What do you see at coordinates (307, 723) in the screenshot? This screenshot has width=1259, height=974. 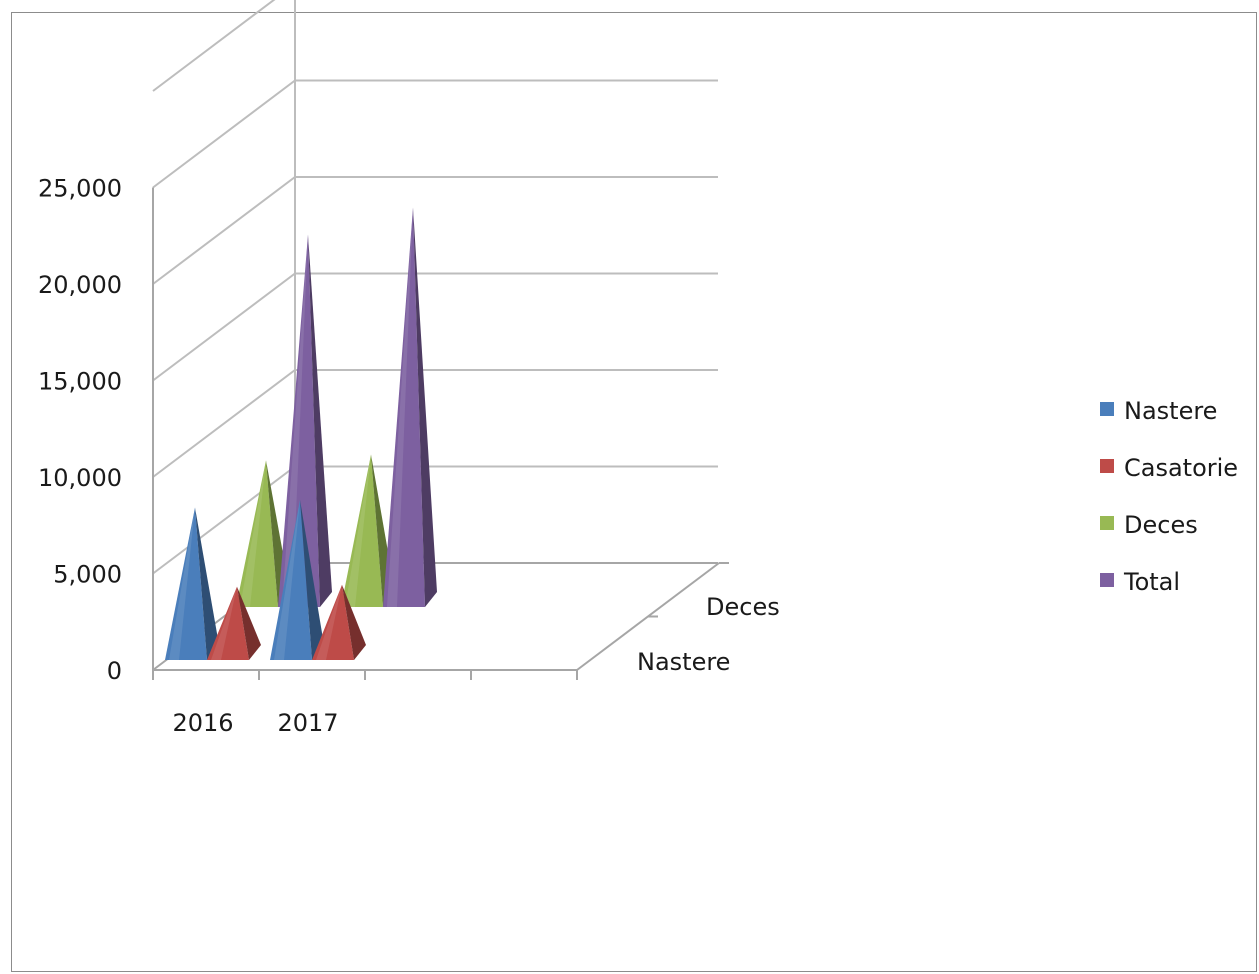 I see `x-tick-label: 2017` at bounding box center [307, 723].